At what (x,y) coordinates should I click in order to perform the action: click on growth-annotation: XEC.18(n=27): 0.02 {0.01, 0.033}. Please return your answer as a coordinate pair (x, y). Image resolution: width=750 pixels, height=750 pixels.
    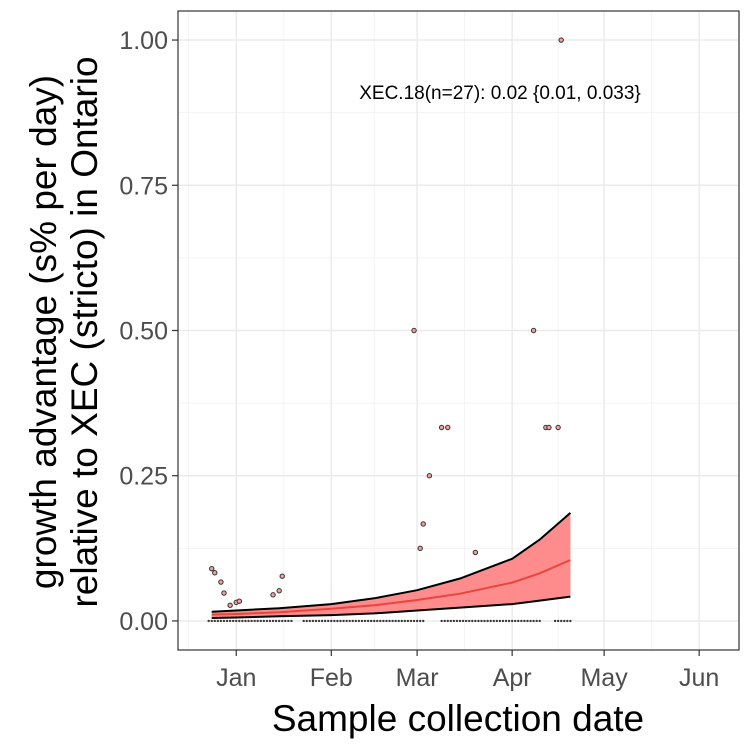
    Looking at the image, I should click on (500, 93).